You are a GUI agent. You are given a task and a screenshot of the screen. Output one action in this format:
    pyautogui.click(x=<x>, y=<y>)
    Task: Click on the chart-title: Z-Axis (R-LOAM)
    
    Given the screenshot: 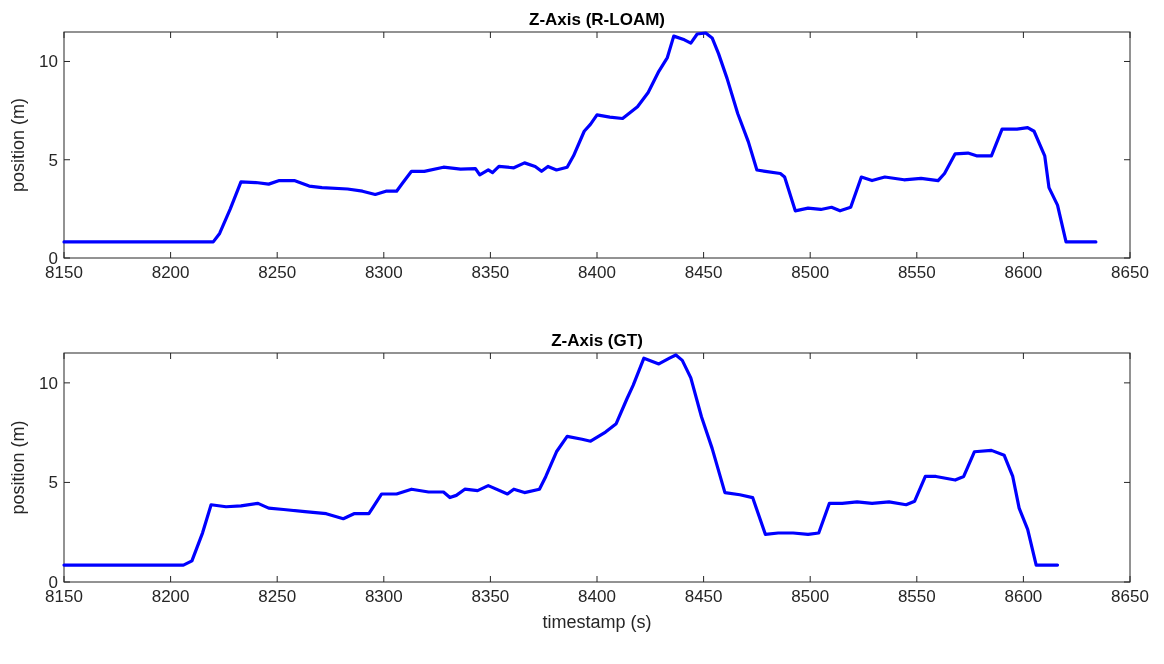 What is the action you would take?
    pyautogui.click(x=597, y=19)
    